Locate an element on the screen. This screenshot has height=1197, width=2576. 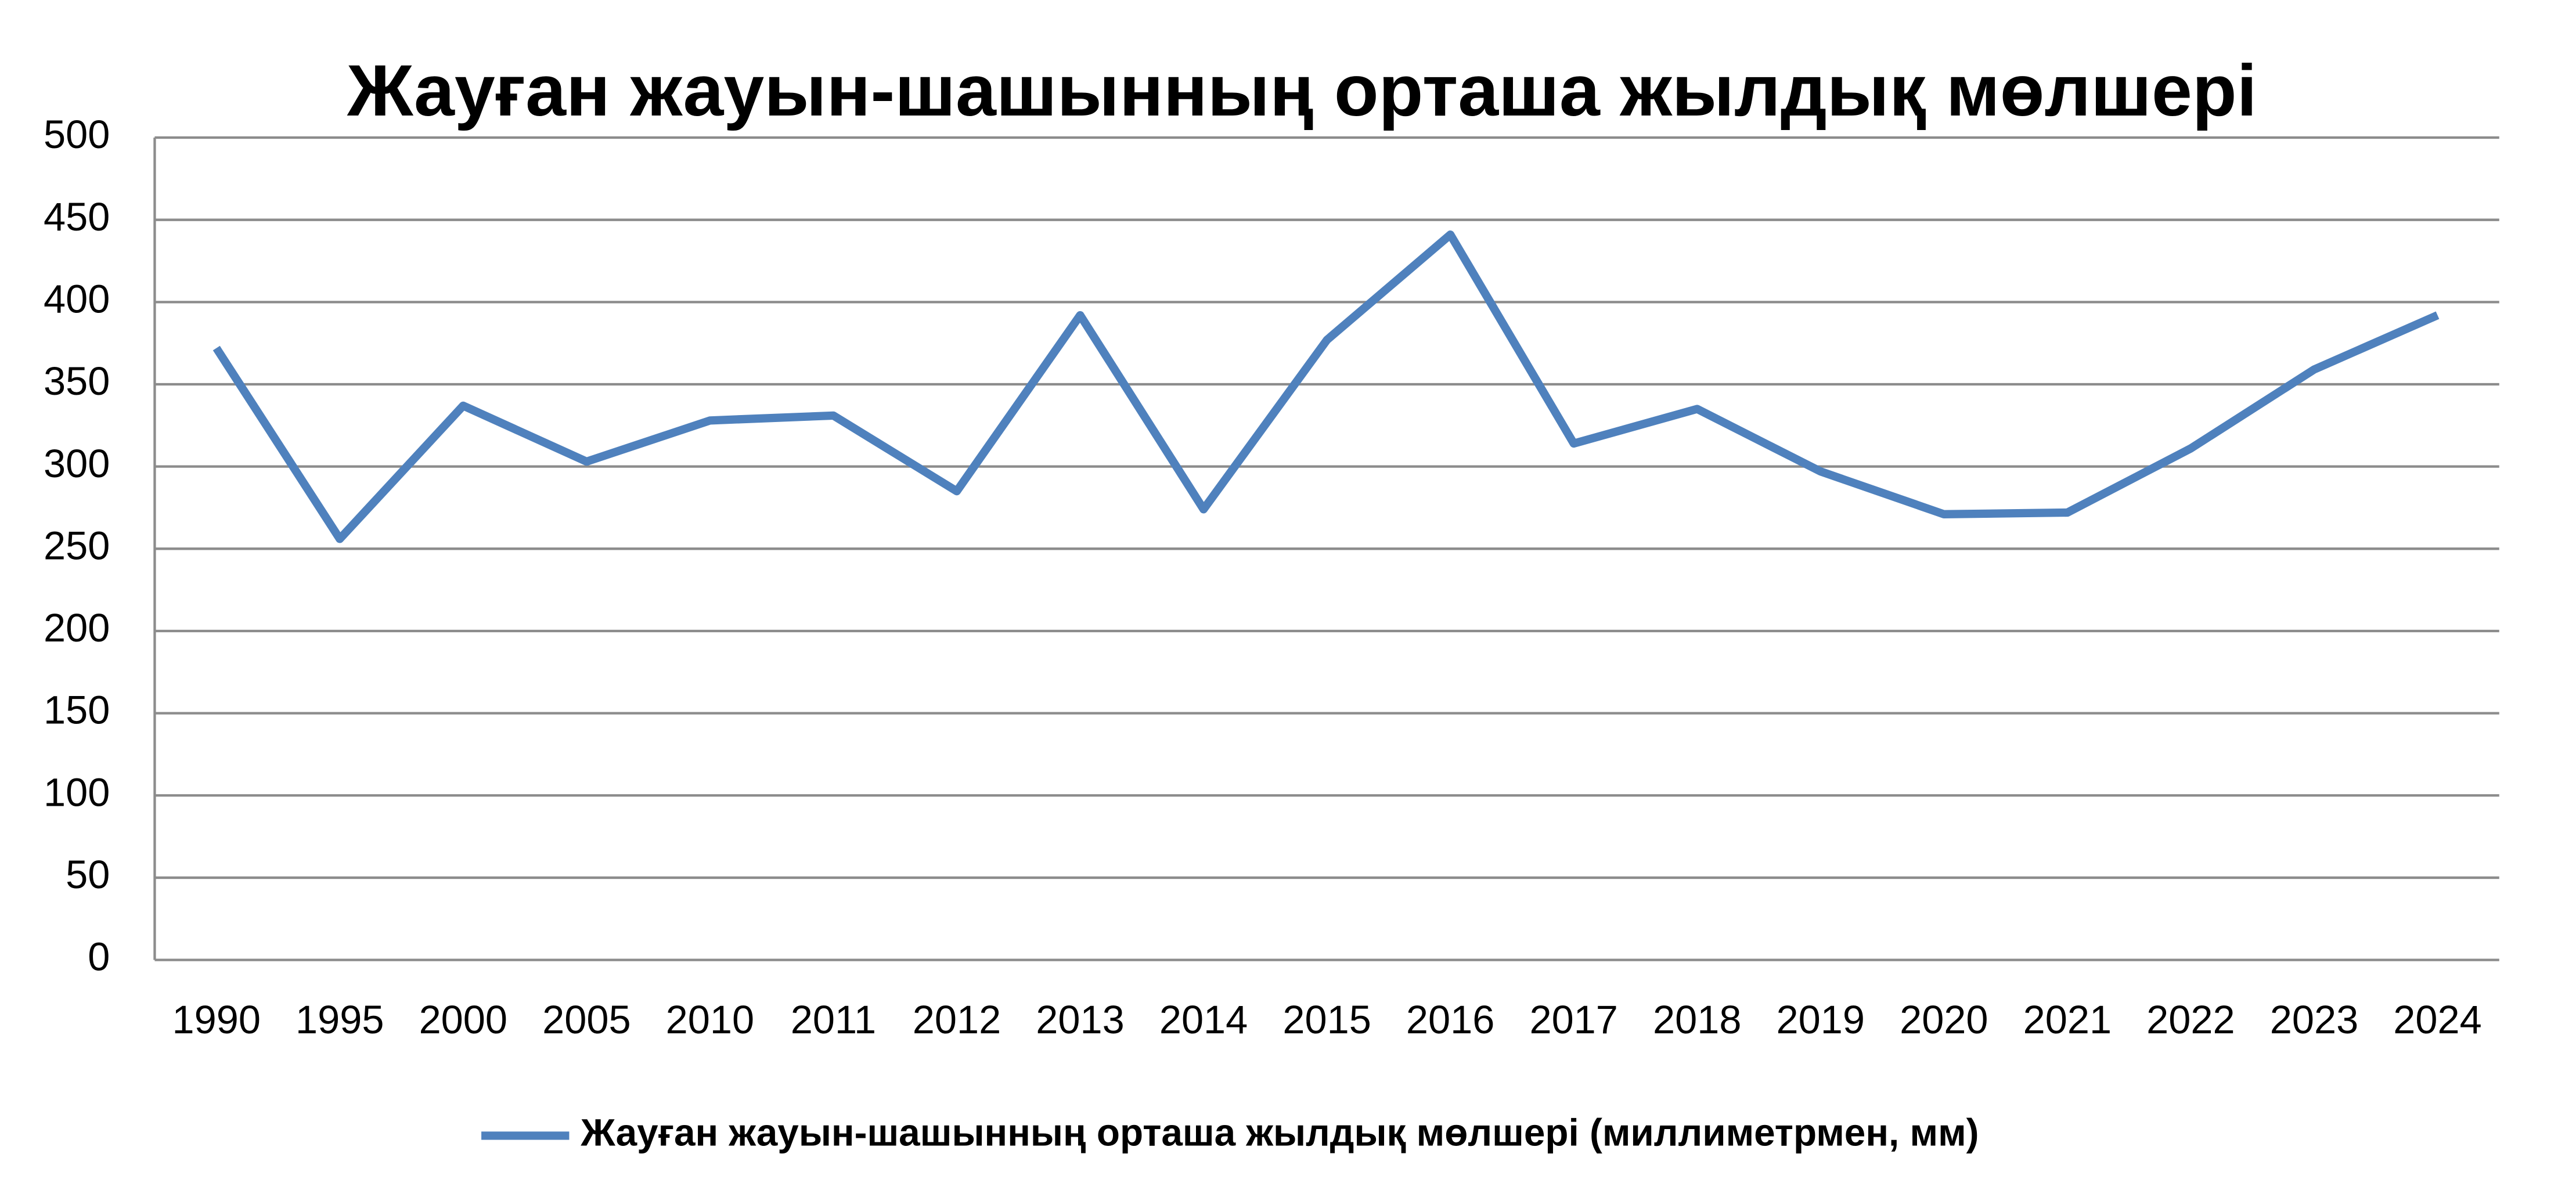
x-tick-label: 2015 is located at coordinates (1326, 1020).